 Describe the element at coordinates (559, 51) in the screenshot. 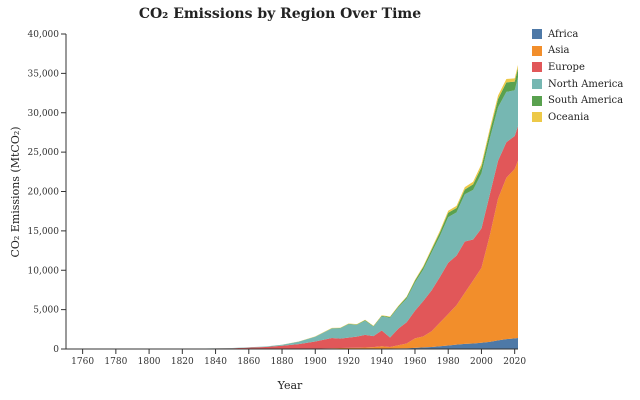

I see `legend-label: Asia` at that location.